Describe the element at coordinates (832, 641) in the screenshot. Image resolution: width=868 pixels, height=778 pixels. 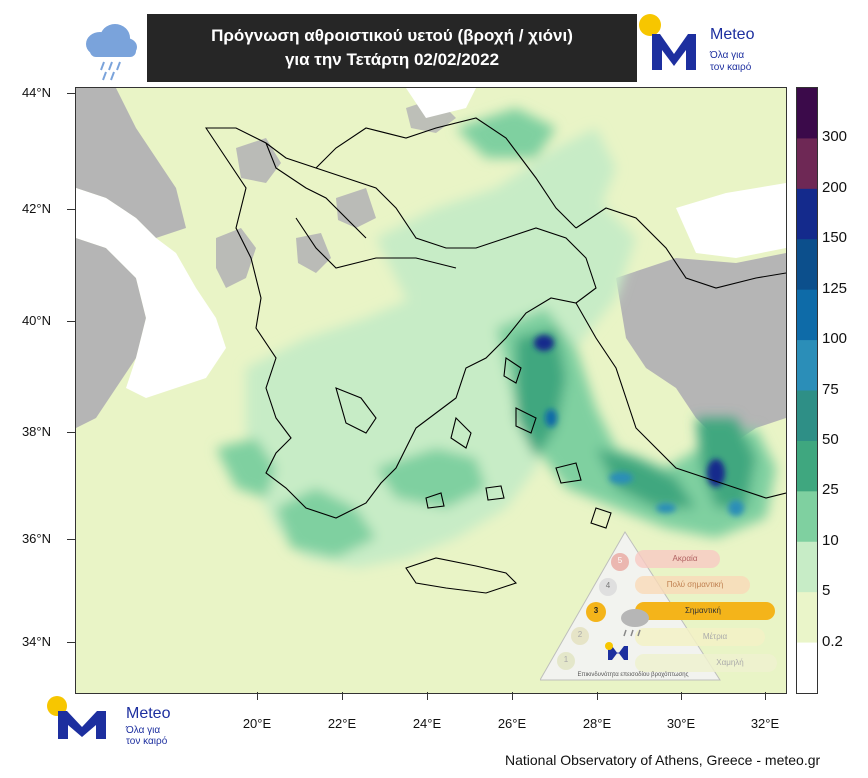
I see `colorbar-label: 0.2` at that location.